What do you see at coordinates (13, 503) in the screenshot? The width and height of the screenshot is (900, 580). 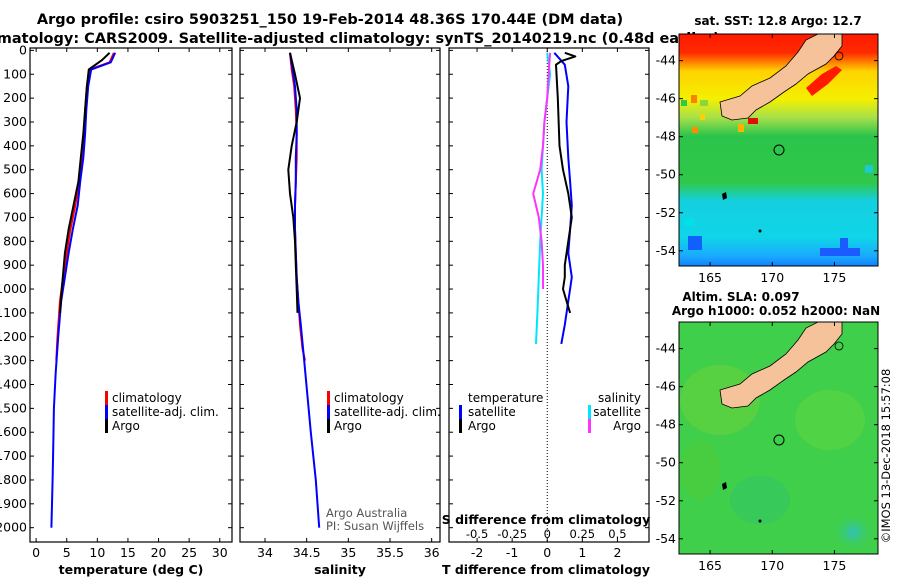 I see `depth-tick-label: 1900` at bounding box center [13, 503].